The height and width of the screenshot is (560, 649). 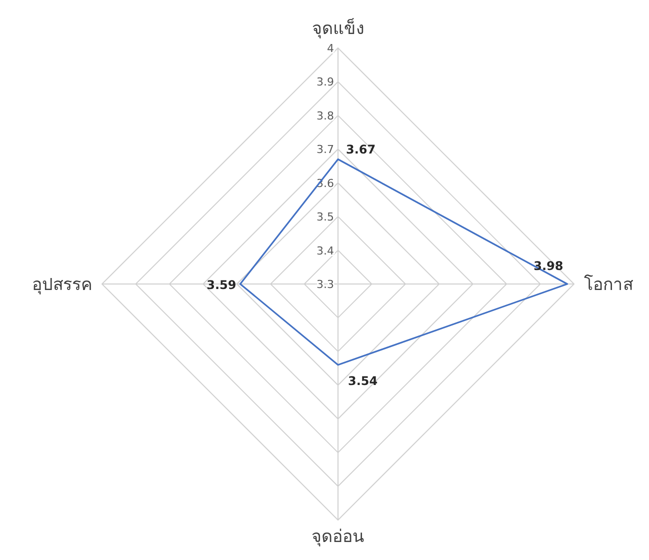 I want to click on y-tick-label: 3.3, so click(x=325, y=284).